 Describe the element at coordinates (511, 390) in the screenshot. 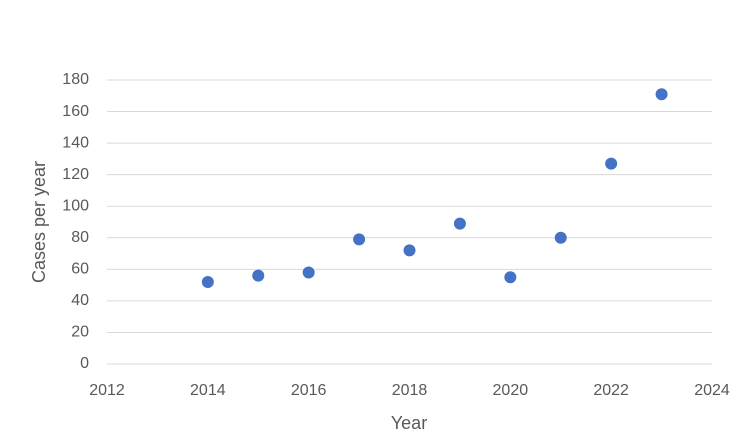

I see `x-tick-label: 2020` at that location.